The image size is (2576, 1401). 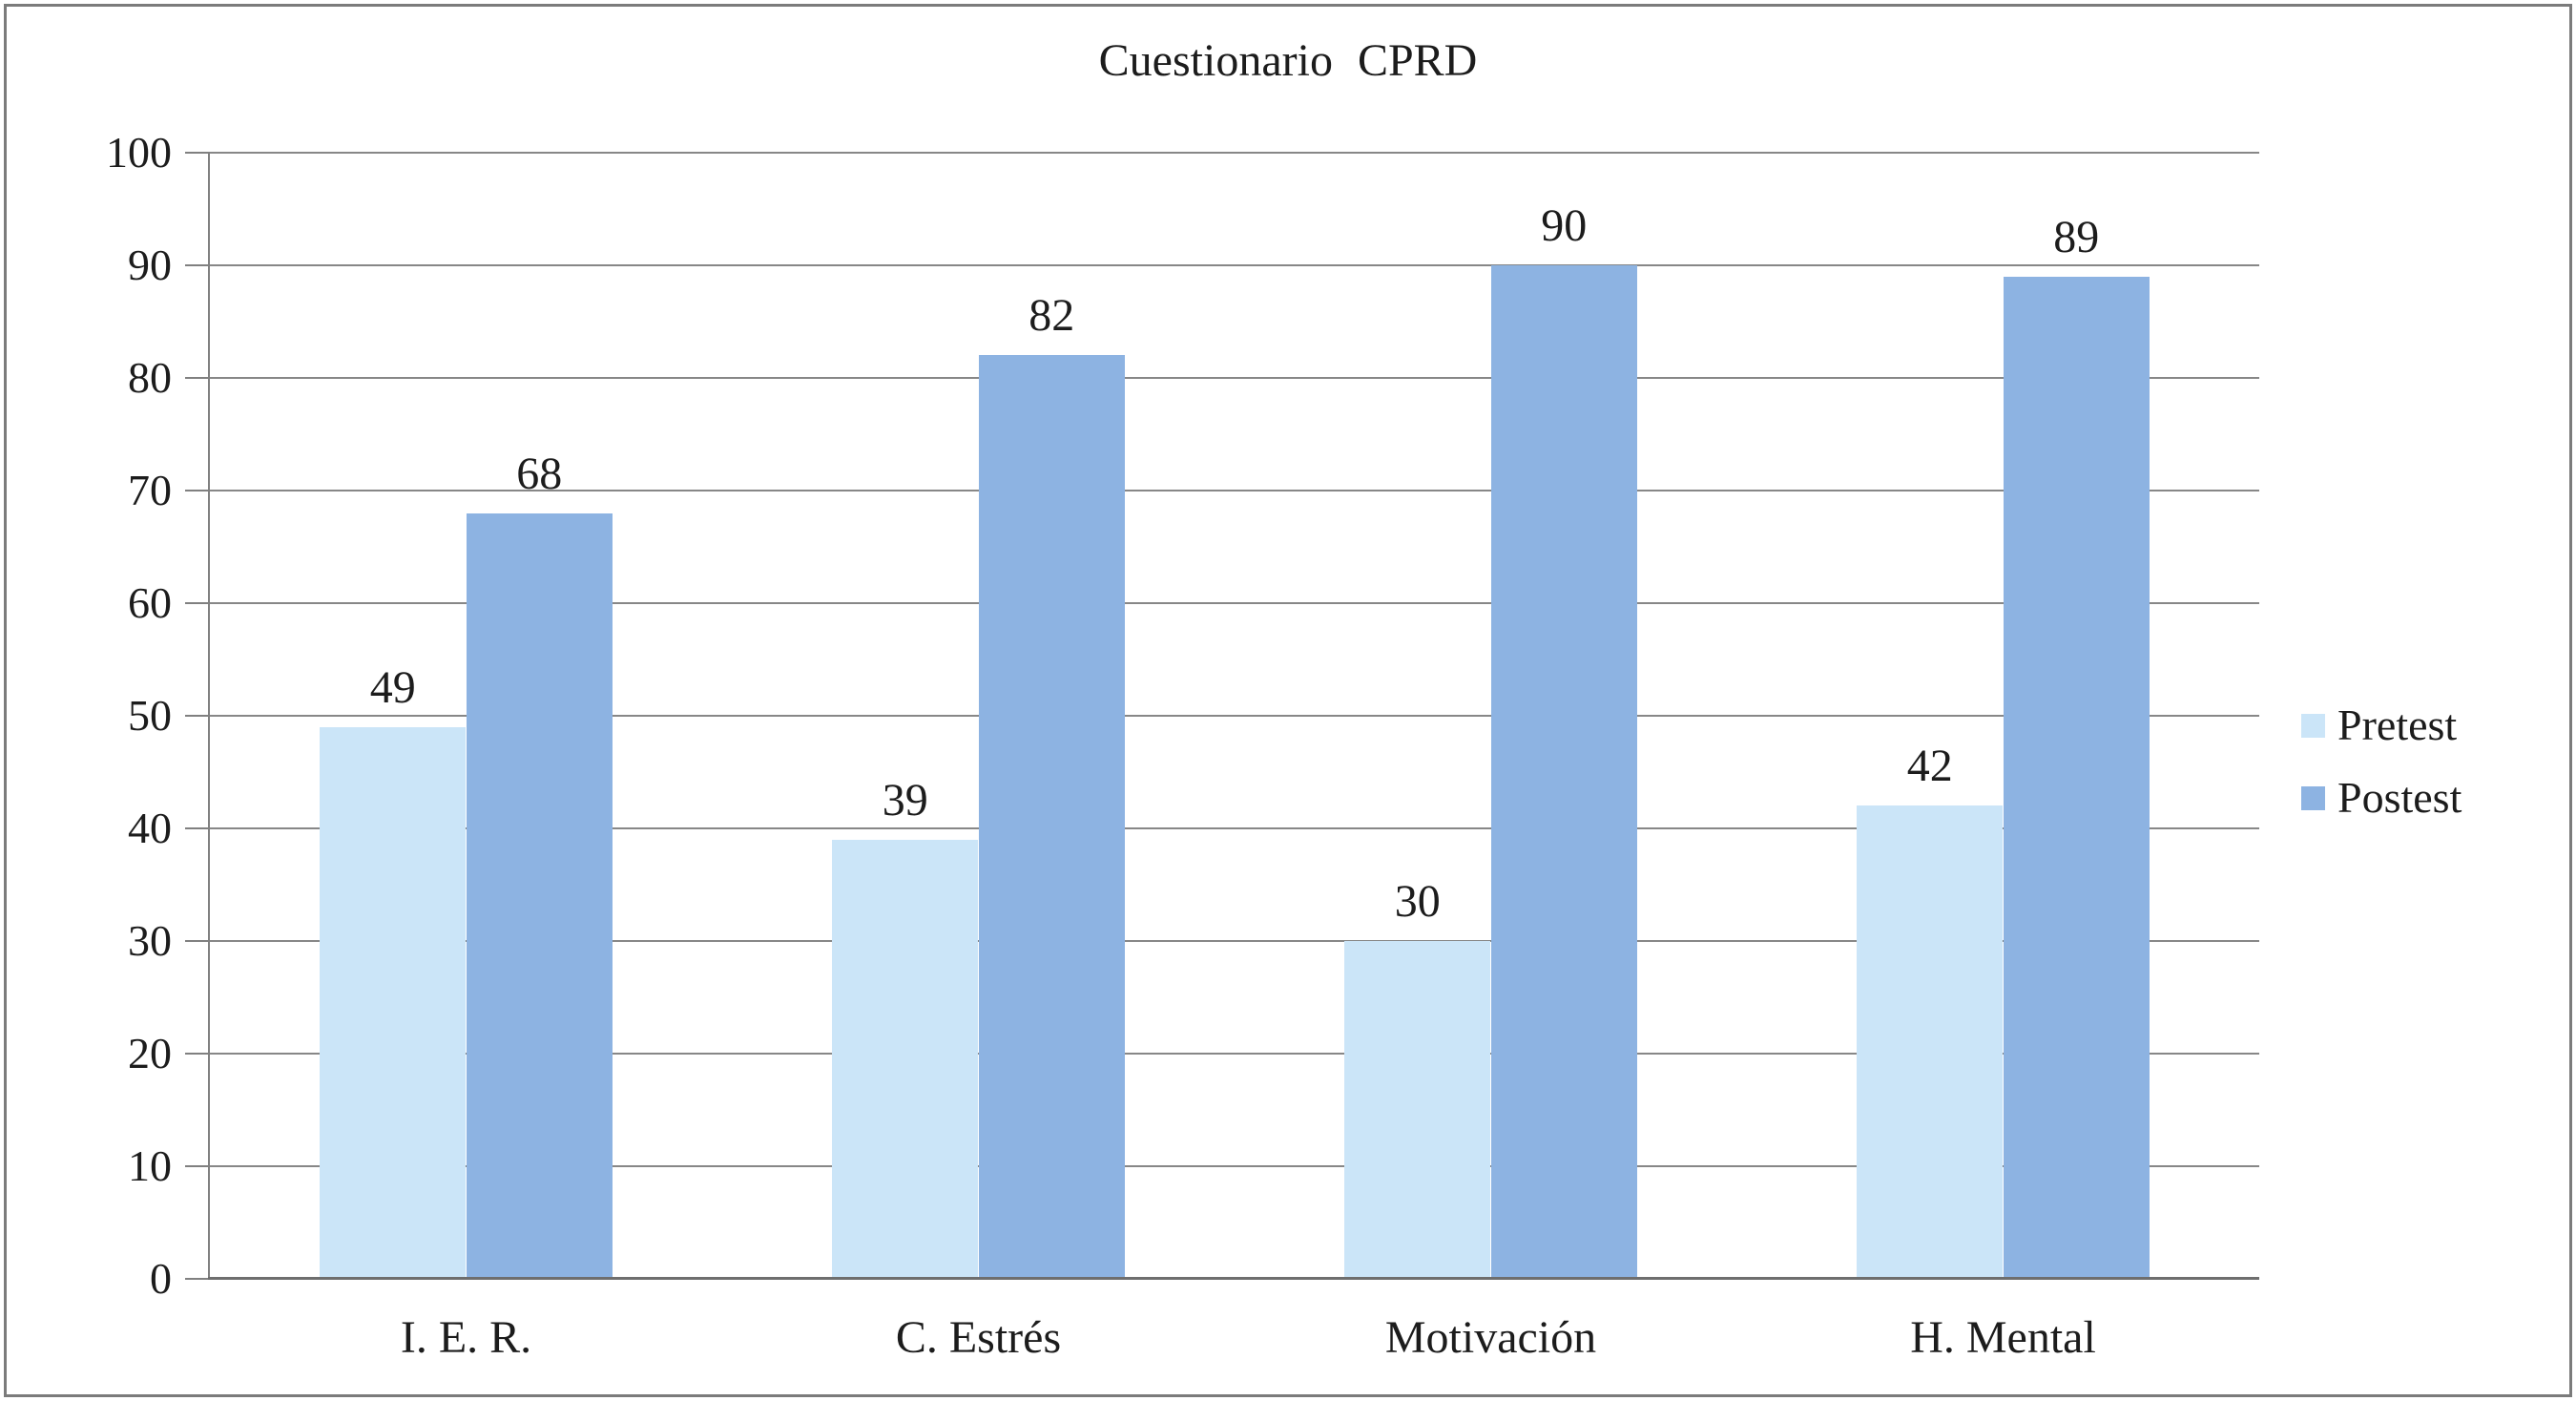 What do you see at coordinates (150, 264) in the screenshot?
I see `y-axis-label: 90` at bounding box center [150, 264].